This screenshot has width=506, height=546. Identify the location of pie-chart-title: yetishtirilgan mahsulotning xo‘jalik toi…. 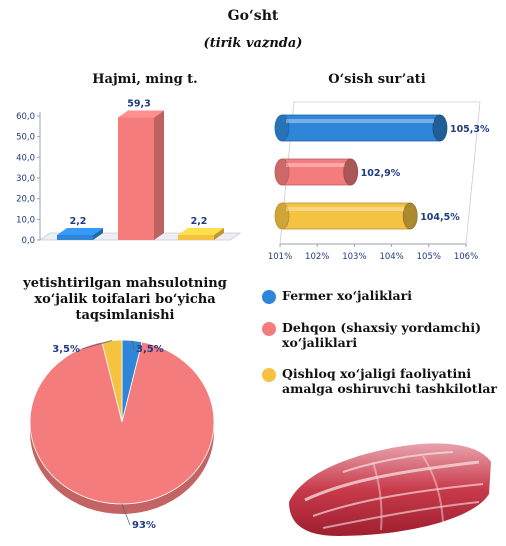
(125, 299).